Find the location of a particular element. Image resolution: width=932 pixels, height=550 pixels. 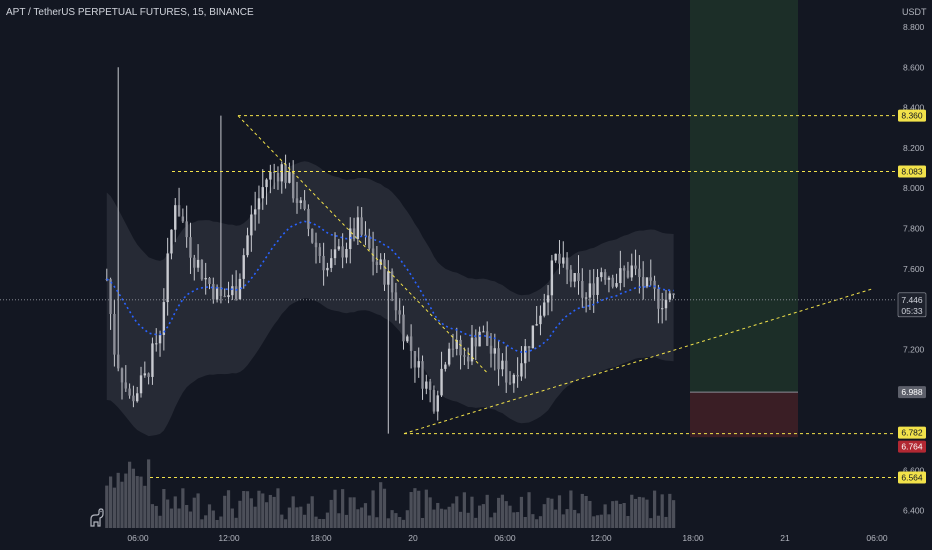

x-axis-tick-label: 20 is located at coordinates (413, 538).